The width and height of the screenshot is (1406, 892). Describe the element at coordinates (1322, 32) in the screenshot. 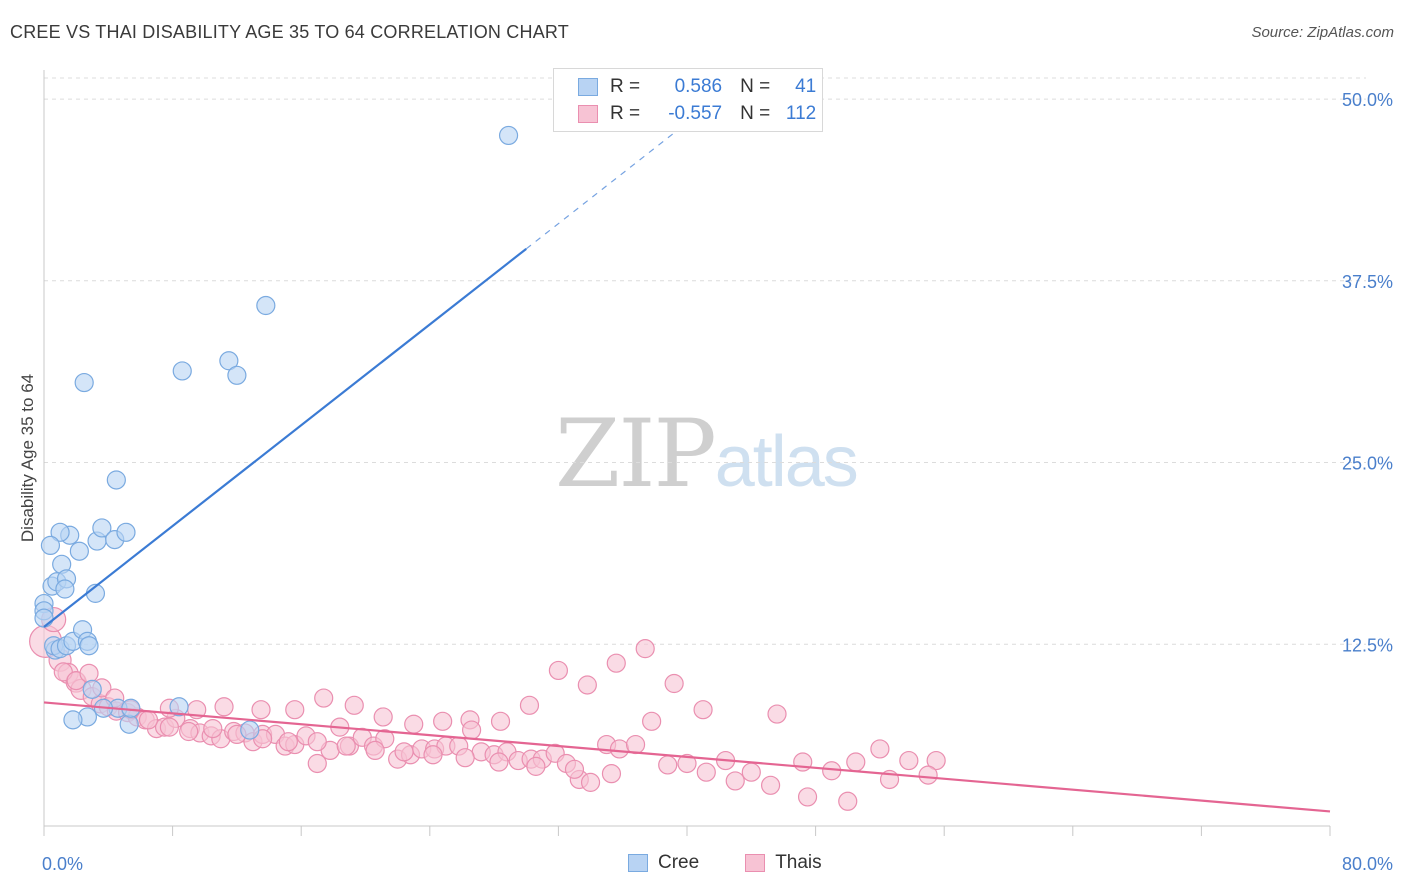

I see `source-label: Source: ZipAtlas.com` at that location.